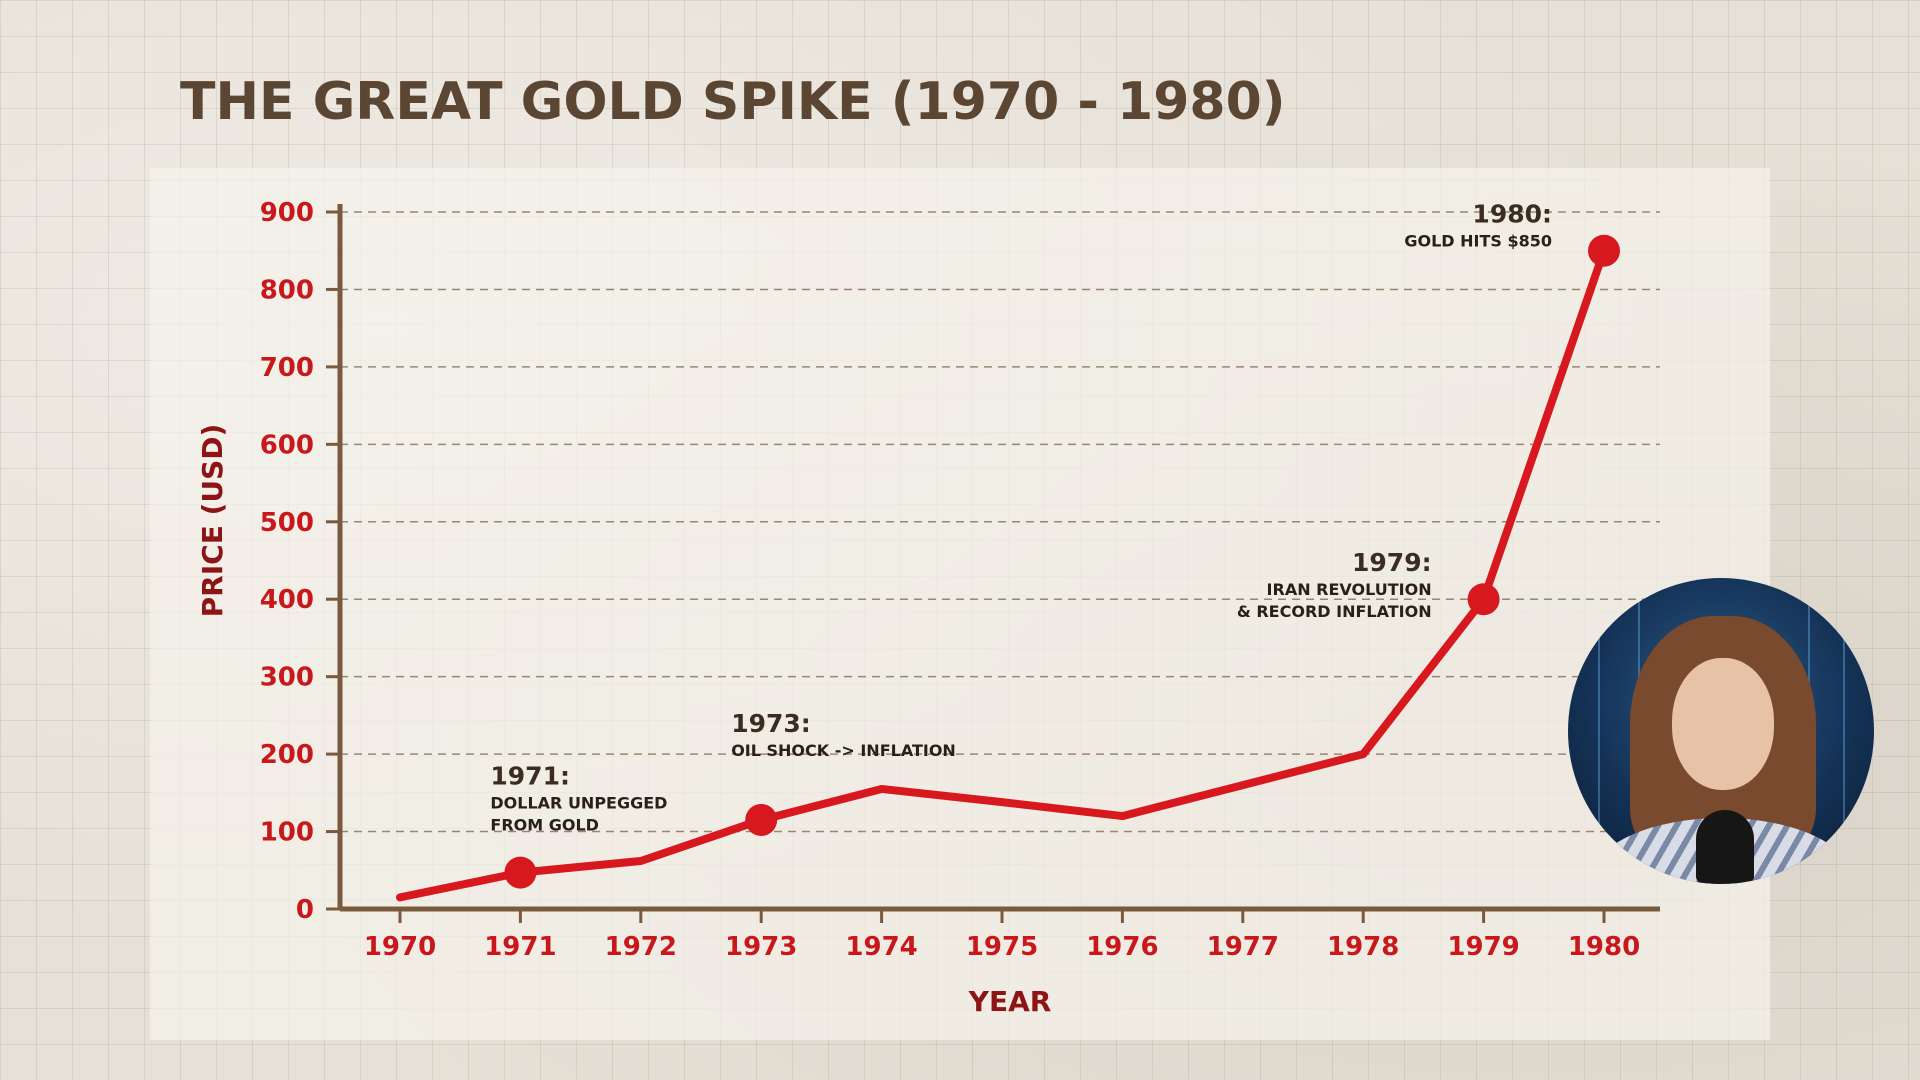 The height and width of the screenshot is (1080, 1920). I want to click on x-tick-label: 1978, so click(1363, 947).